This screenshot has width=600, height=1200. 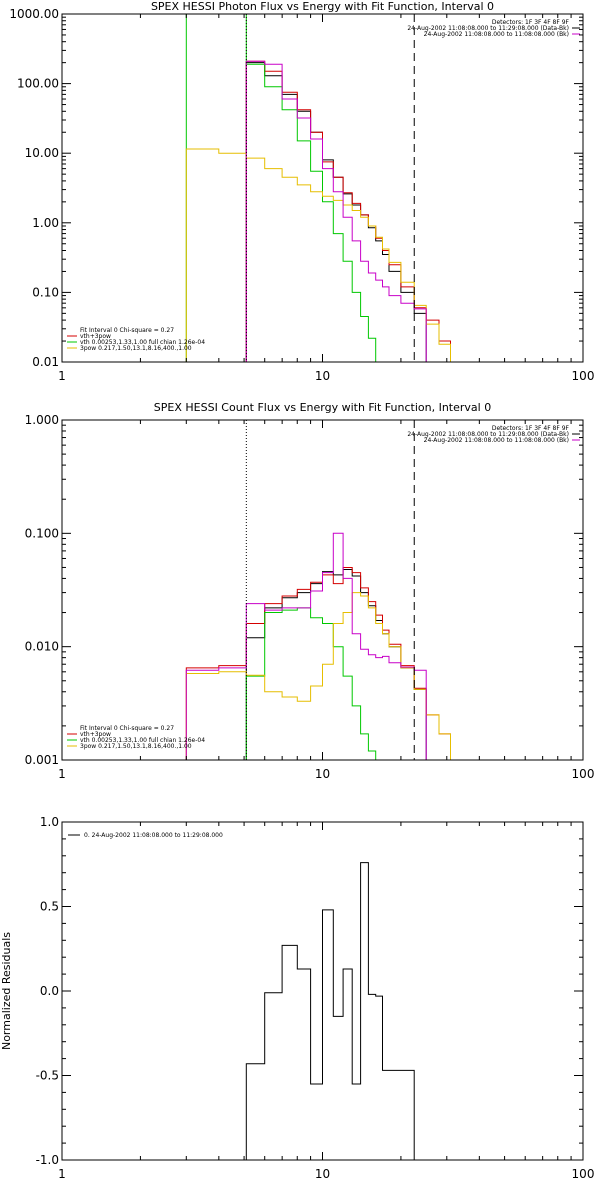 What do you see at coordinates (45, 362) in the screenshot?
I see `y-tick-label: 0.01` at bounding box center [45, 362].